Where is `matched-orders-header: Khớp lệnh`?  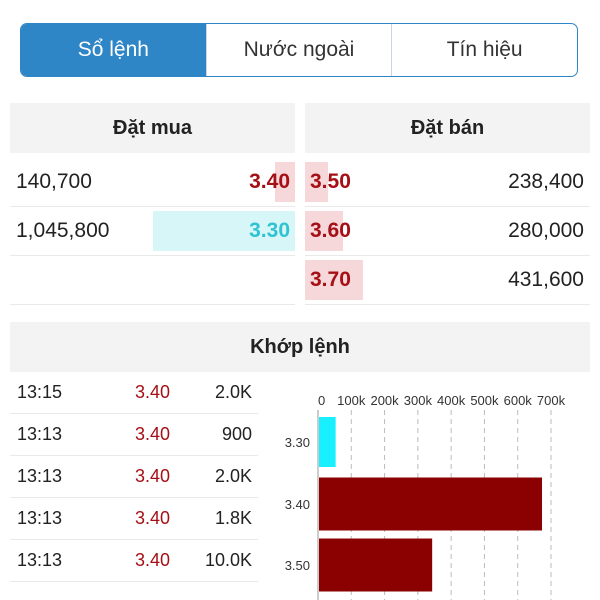 matched-orders-header: Khớp lệnh is located at coordinates (300, 347).